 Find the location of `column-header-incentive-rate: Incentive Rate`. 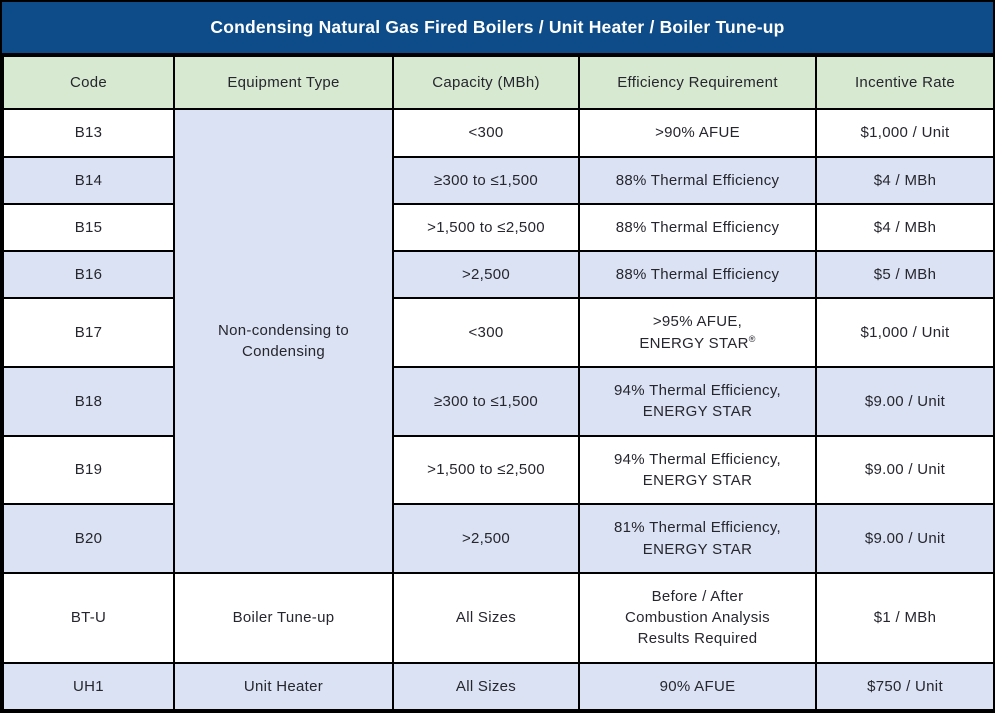

column-header-incentive-rate: Incentive Rate is located at coordinates (905, 82).